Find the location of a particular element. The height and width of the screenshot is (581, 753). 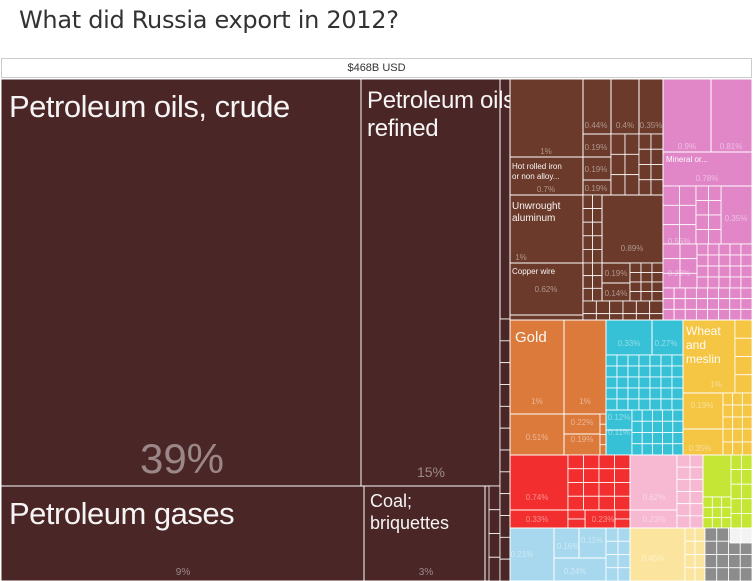

tile-coal is located at coordinates (424, 533).